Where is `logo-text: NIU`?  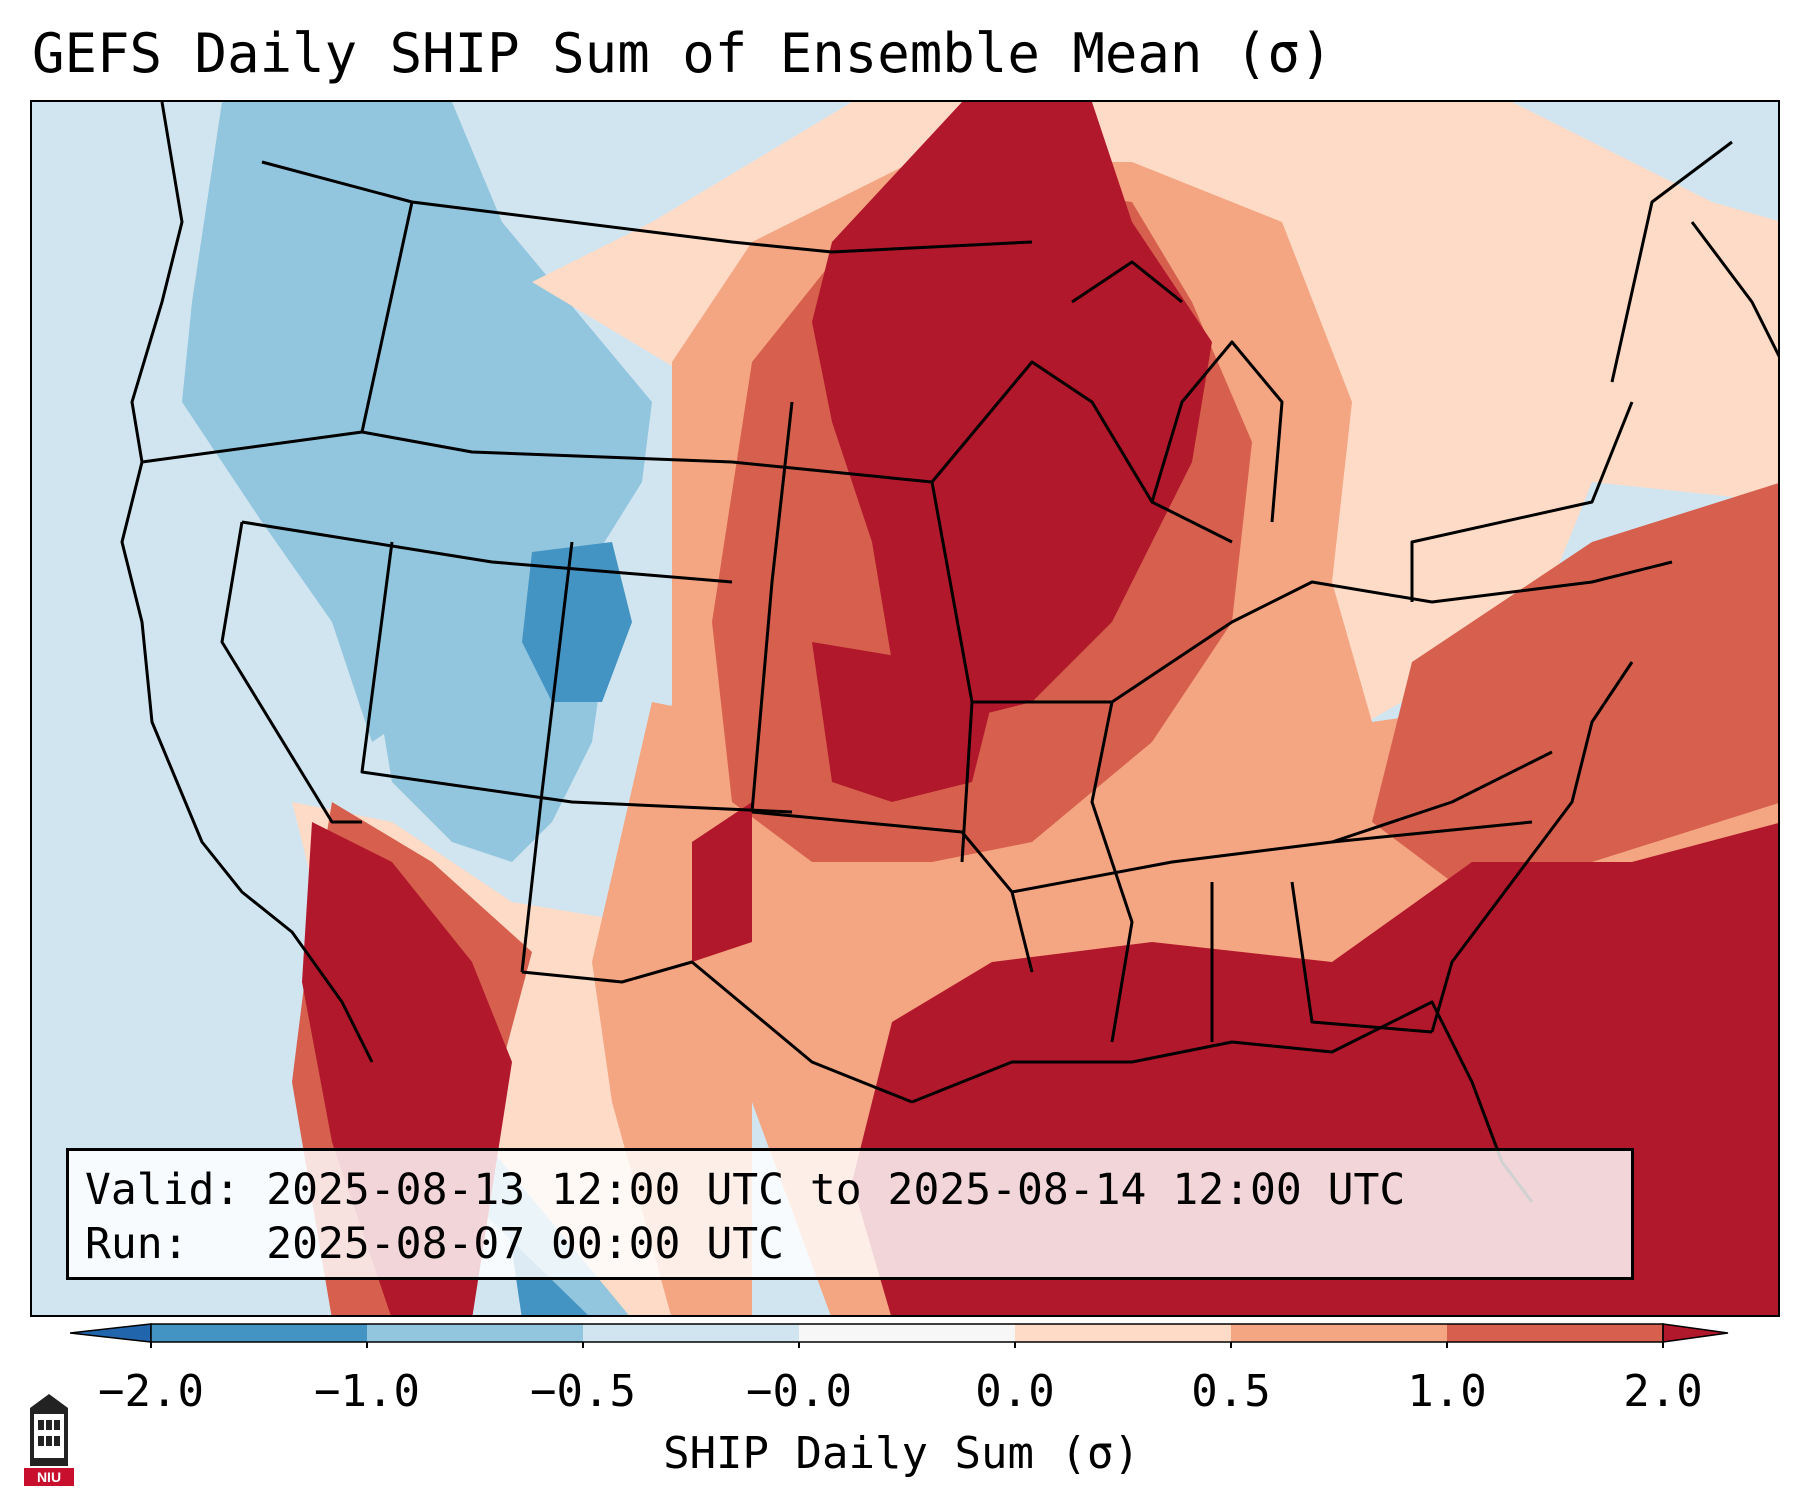
logo-text: NIU is located at coordinates (49, 1477).